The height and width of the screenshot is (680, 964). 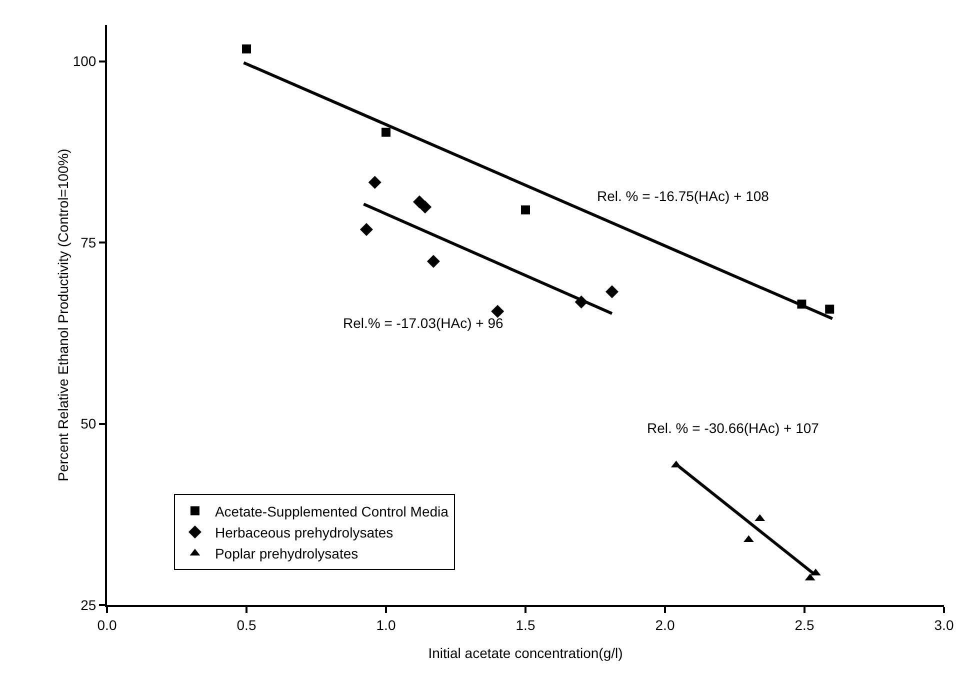 I want to click on x-axis-title: Initial acetate concentration(g/l), so click(x=525, y=653).